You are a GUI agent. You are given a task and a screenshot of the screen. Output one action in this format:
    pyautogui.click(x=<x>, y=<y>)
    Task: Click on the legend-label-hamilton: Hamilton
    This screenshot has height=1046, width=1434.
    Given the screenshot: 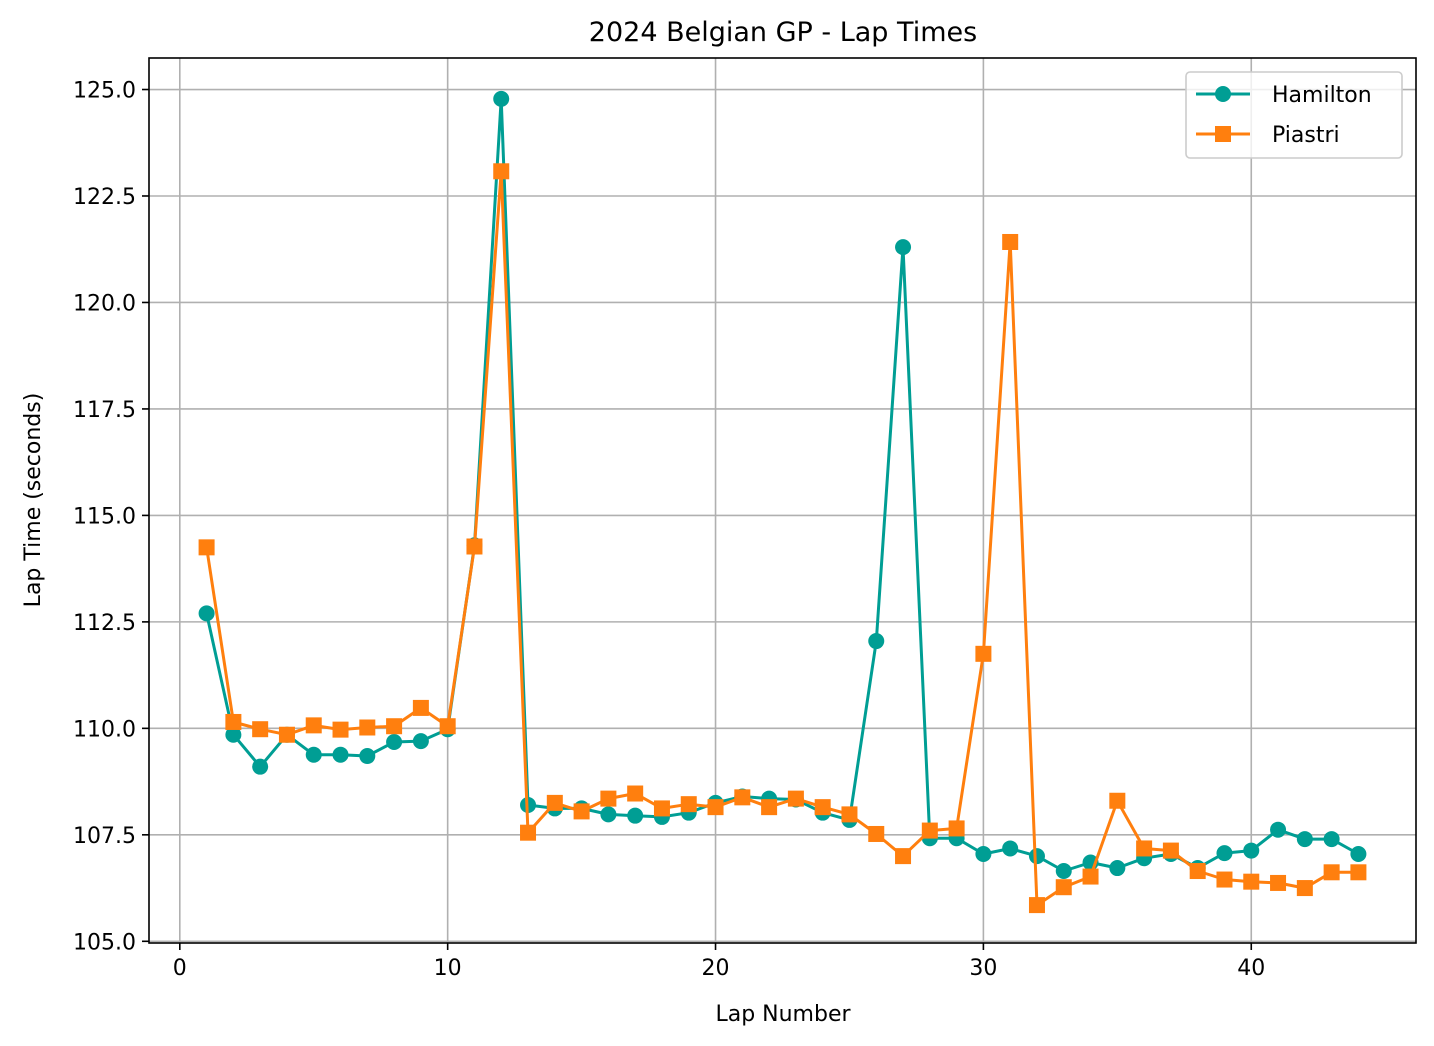 What is the action you would take?
    pyautogui.click(x=1322, y=95)
    